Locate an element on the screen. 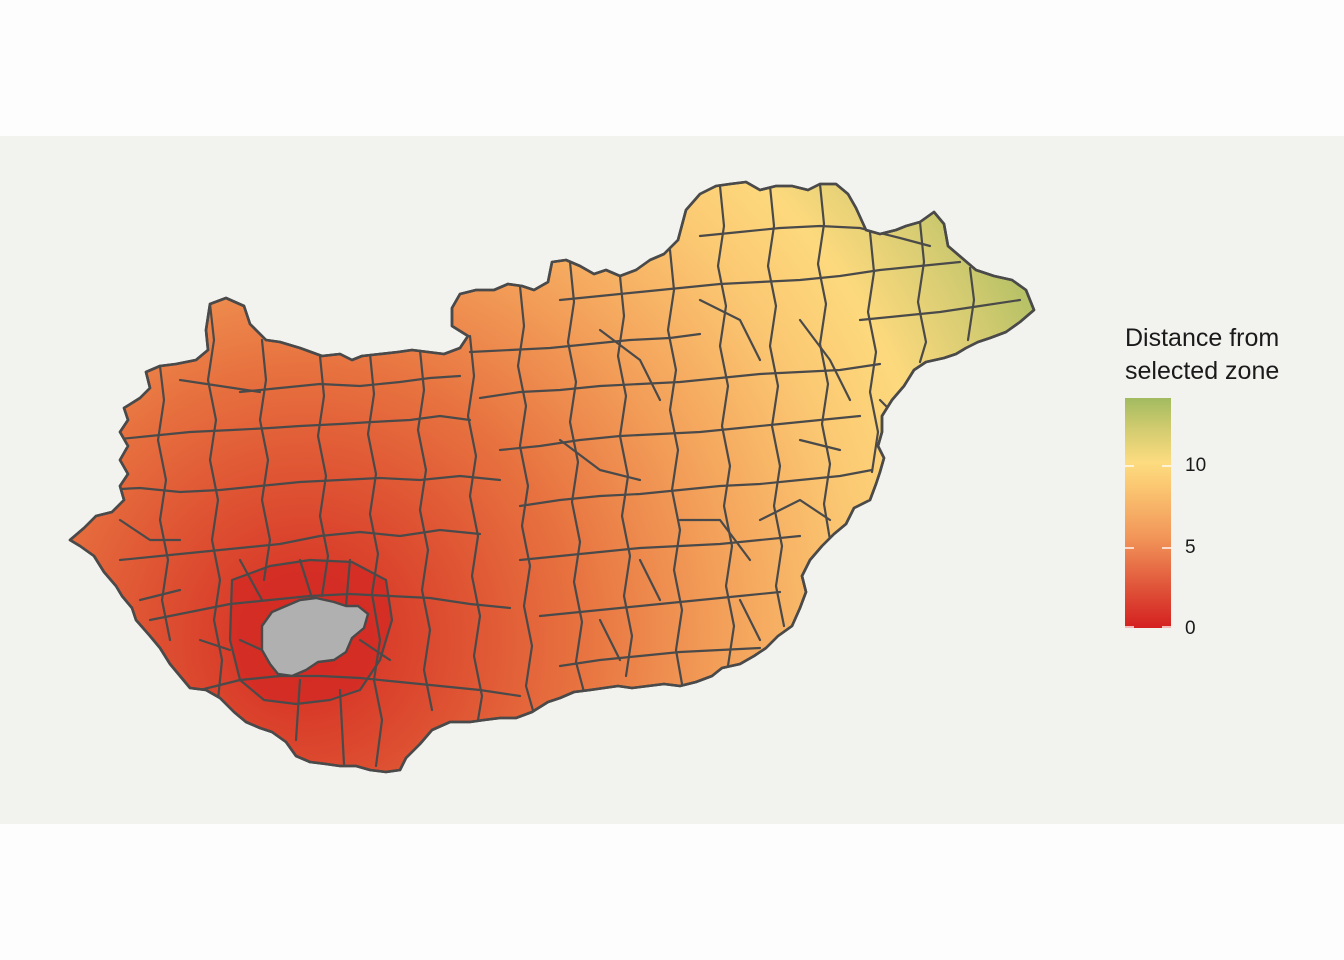 This screenshot has height=960, width=1344. legend-title: Distance from selected zone is located at coordinates (1202, 355).